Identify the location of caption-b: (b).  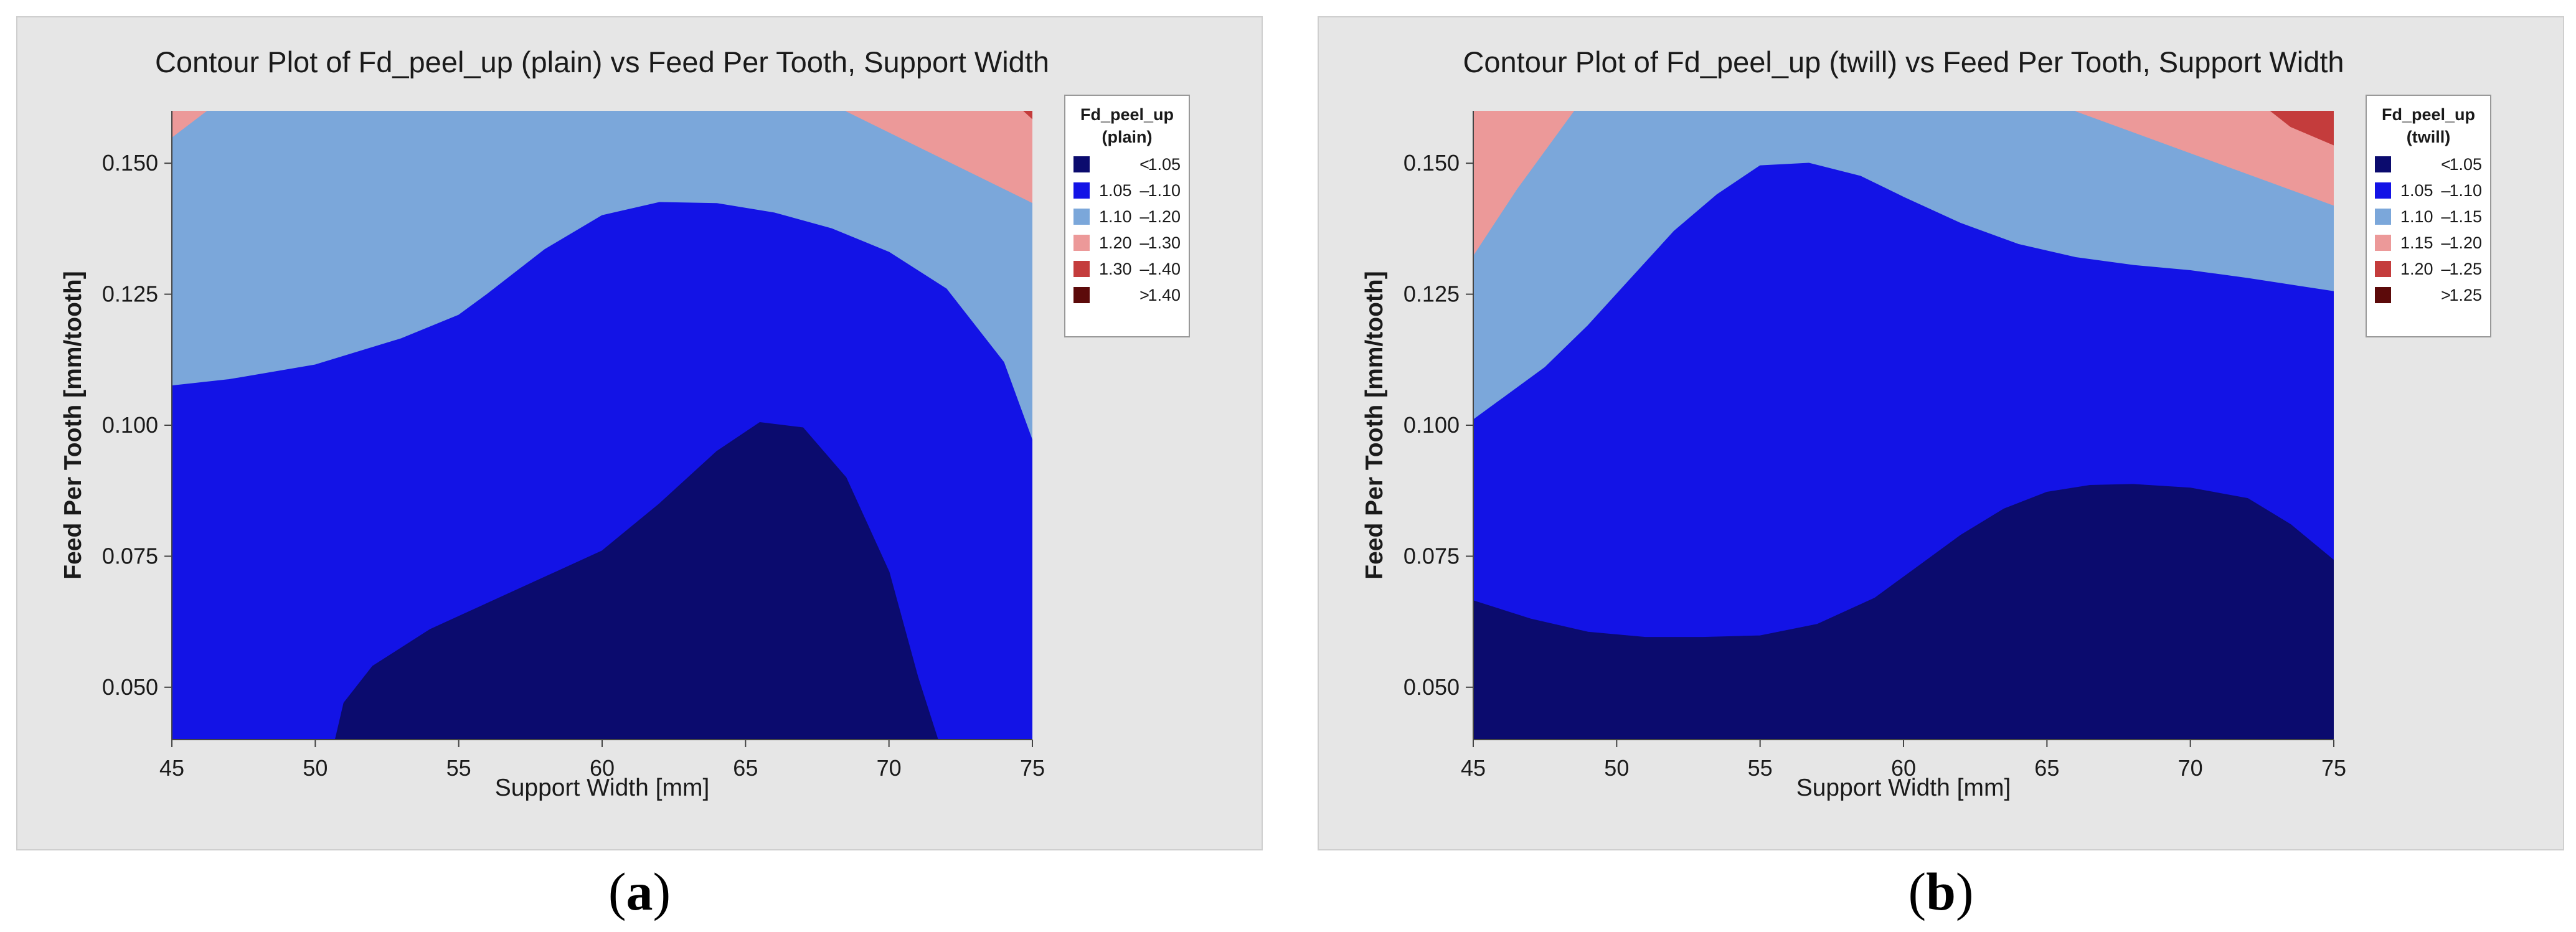
(1941, 892).